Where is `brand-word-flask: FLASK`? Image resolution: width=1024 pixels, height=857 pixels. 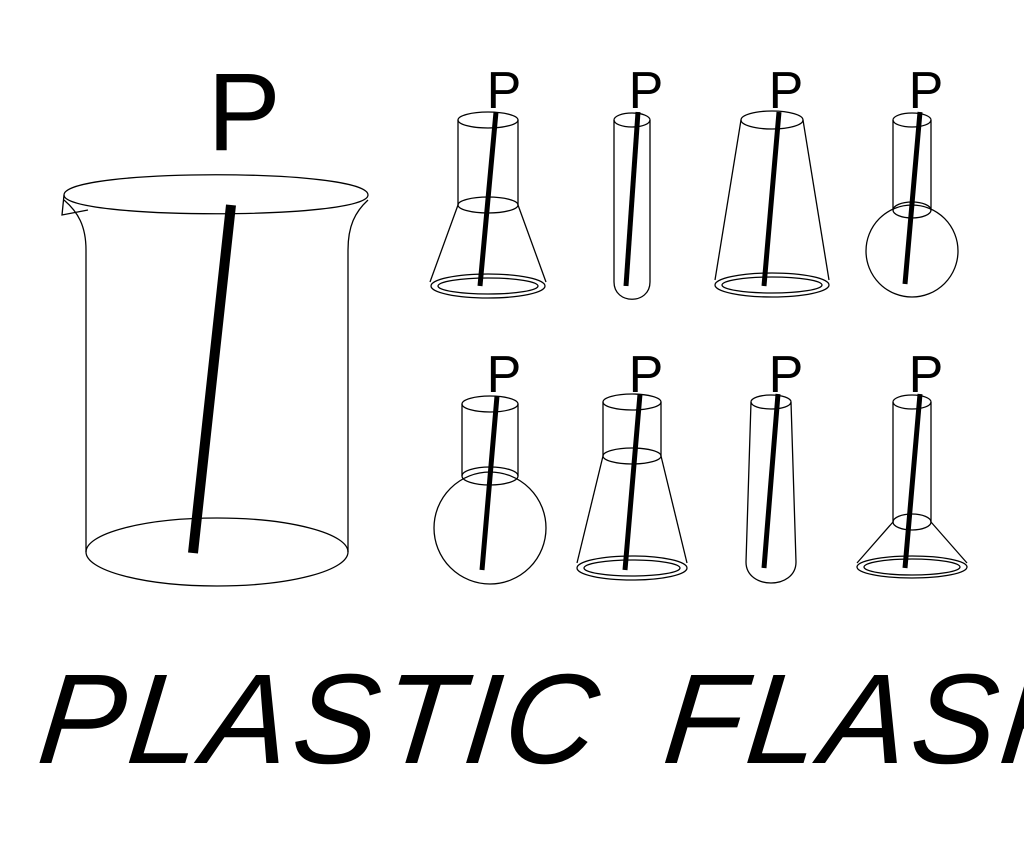 brand-word-flask: FLASK is located at coordinates (841, 719).